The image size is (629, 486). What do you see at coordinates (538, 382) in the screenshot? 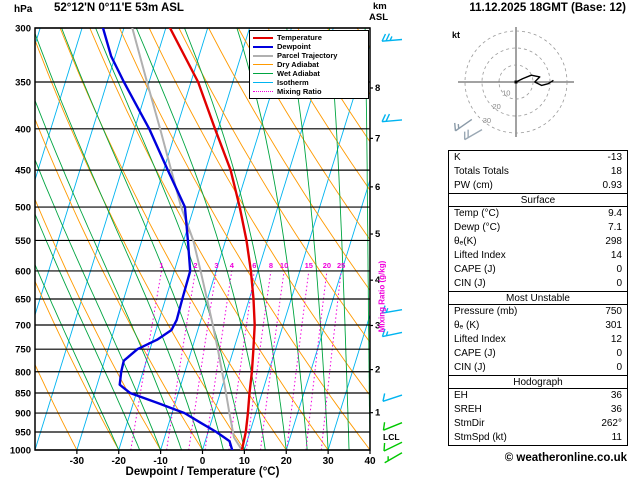
I see `table-section-title: Hodograph` at bounding box center [538, 382].